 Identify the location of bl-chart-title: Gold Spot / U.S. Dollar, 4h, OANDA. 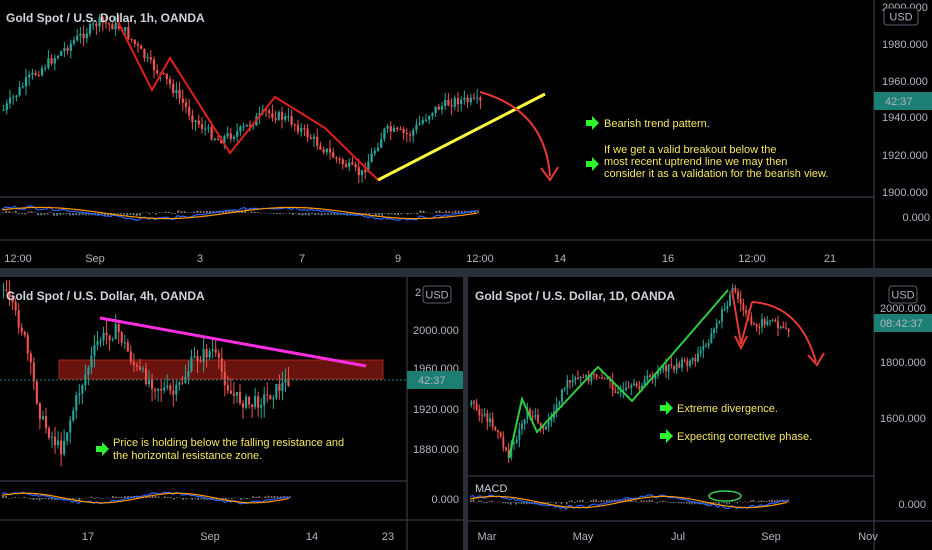
(105, 296).